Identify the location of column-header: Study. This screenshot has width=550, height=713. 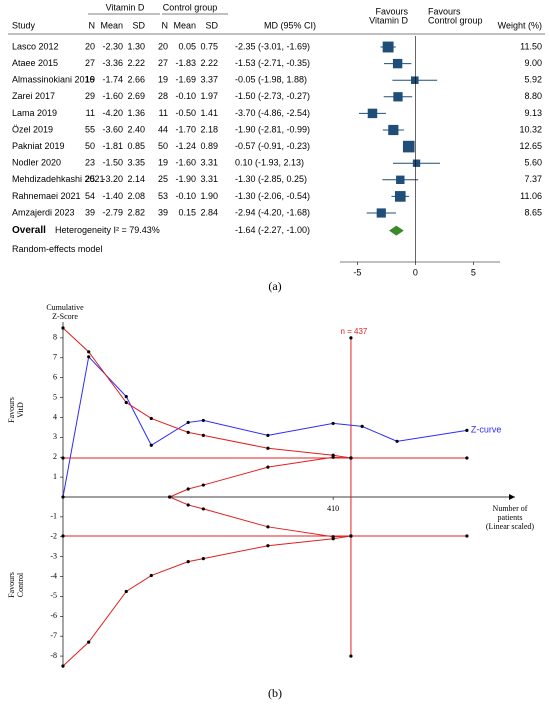
(24, 25).